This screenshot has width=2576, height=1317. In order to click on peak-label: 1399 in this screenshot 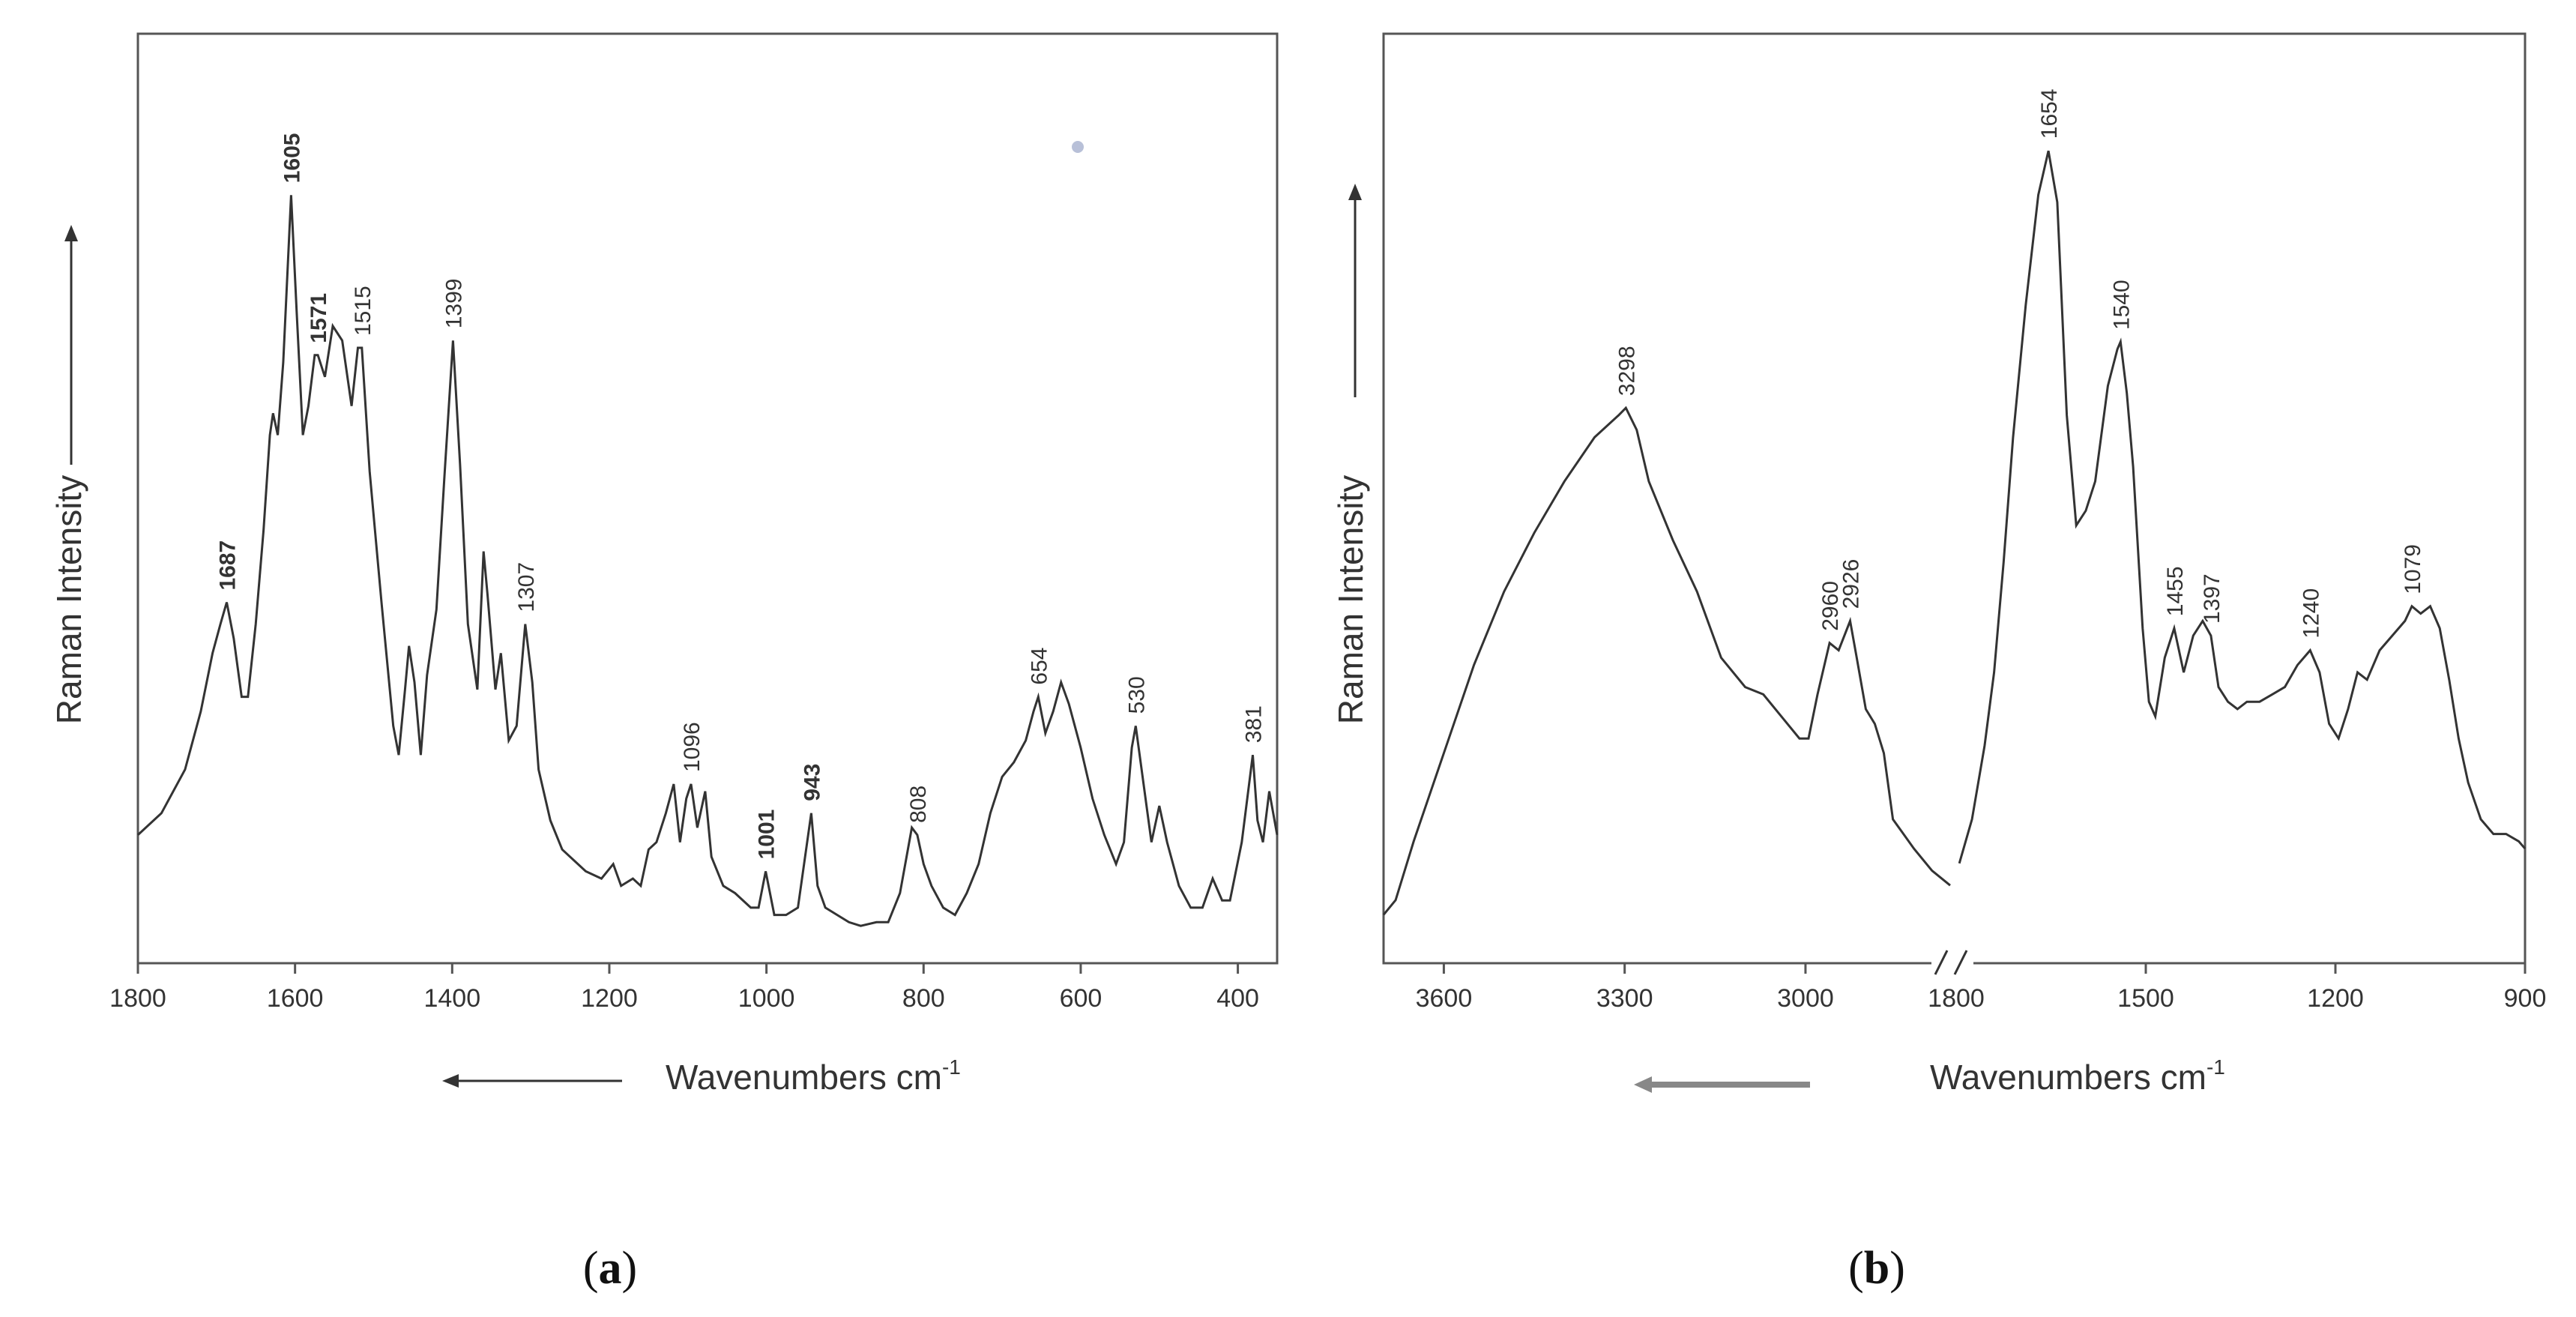, I will do `click(454, 304)`.